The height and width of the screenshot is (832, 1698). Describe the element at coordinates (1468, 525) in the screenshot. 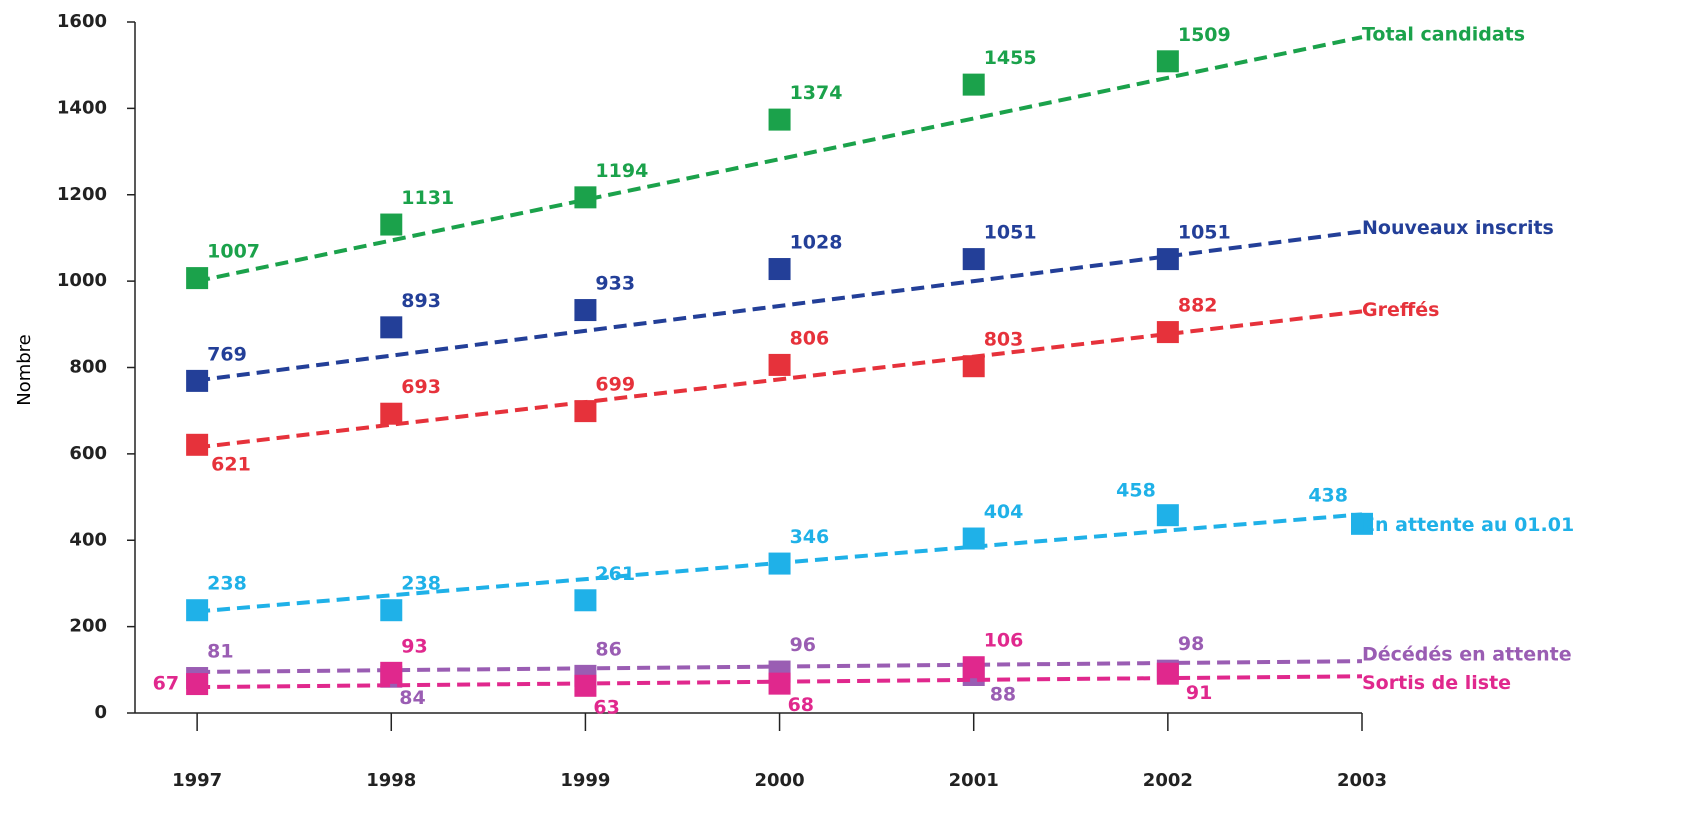

I see `series-label: En attente au 01.01` at that location.